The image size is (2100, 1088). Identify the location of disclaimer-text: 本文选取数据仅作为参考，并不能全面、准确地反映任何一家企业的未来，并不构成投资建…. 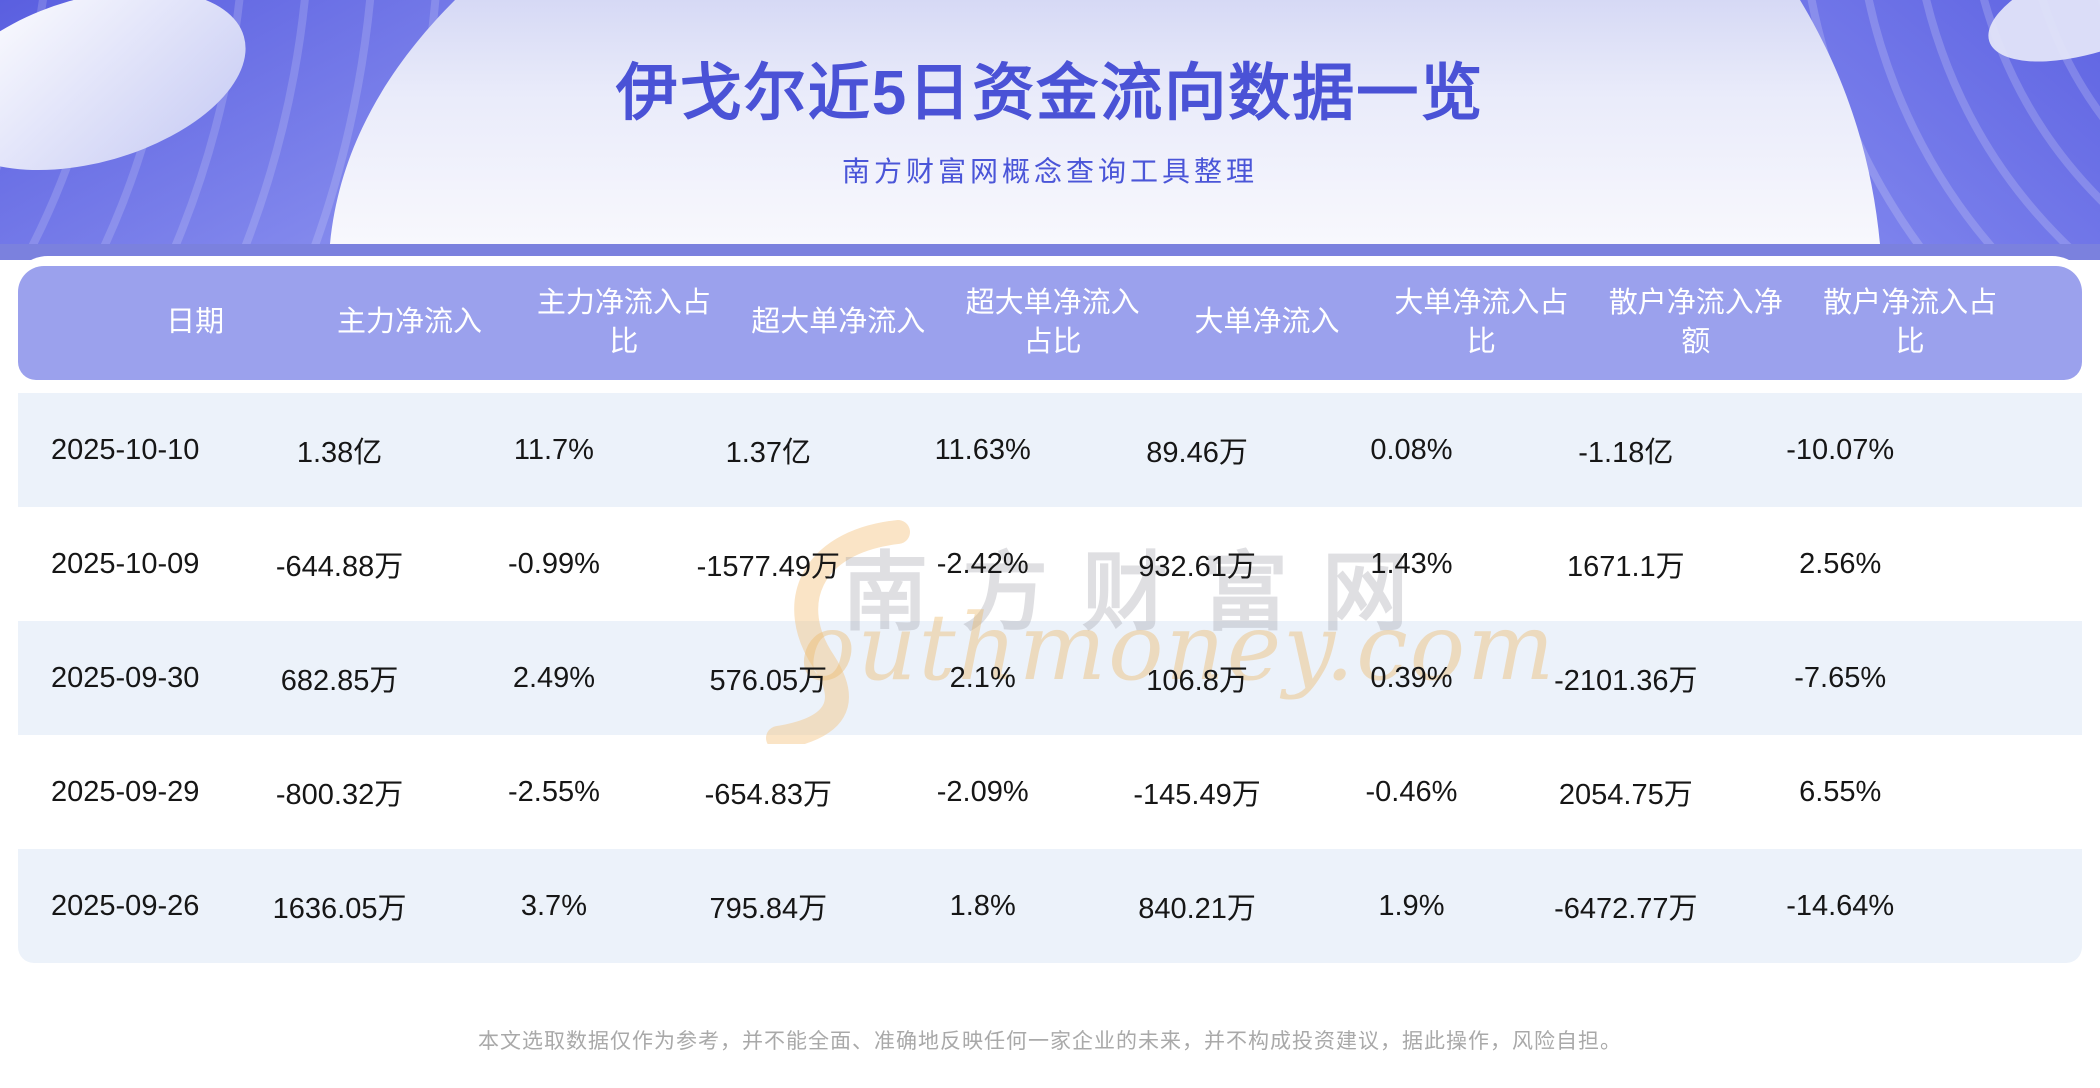
(1050, 1041).